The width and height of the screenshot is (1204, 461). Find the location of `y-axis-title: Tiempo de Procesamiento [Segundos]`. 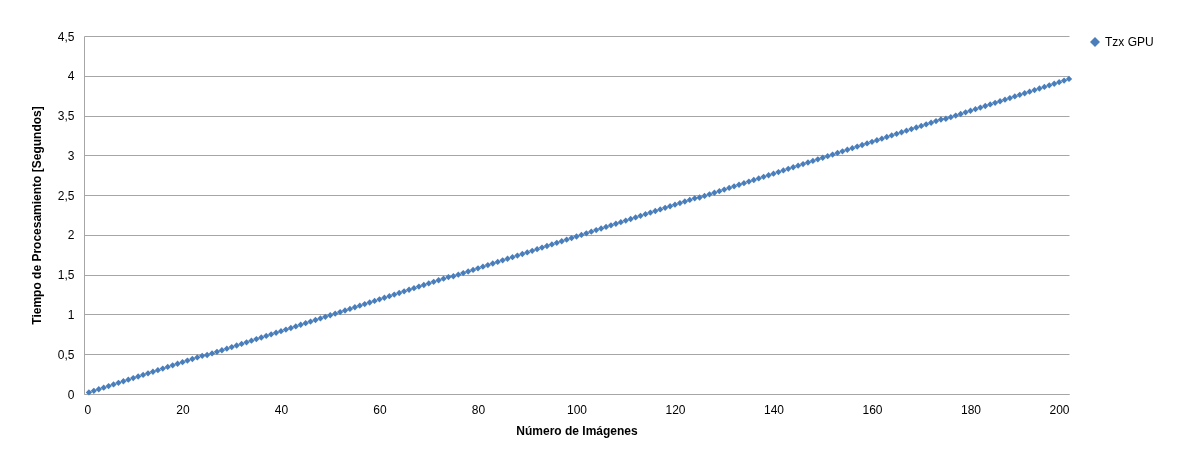

y-axis-title: Tiempo de Procesamiento [Segundos] is located at coordinates (36, 215).